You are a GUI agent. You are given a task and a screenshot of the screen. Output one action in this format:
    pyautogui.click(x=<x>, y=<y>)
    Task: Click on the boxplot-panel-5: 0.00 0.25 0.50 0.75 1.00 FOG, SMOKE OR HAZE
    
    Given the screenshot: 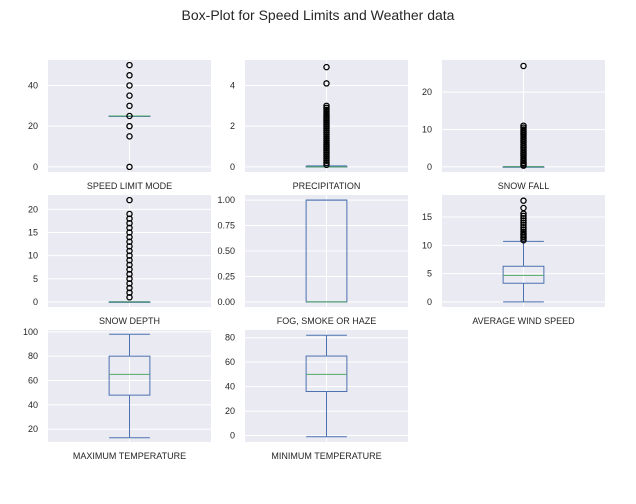 What is the action you would take?
    pyautogui.click(x=312, y=260)
    